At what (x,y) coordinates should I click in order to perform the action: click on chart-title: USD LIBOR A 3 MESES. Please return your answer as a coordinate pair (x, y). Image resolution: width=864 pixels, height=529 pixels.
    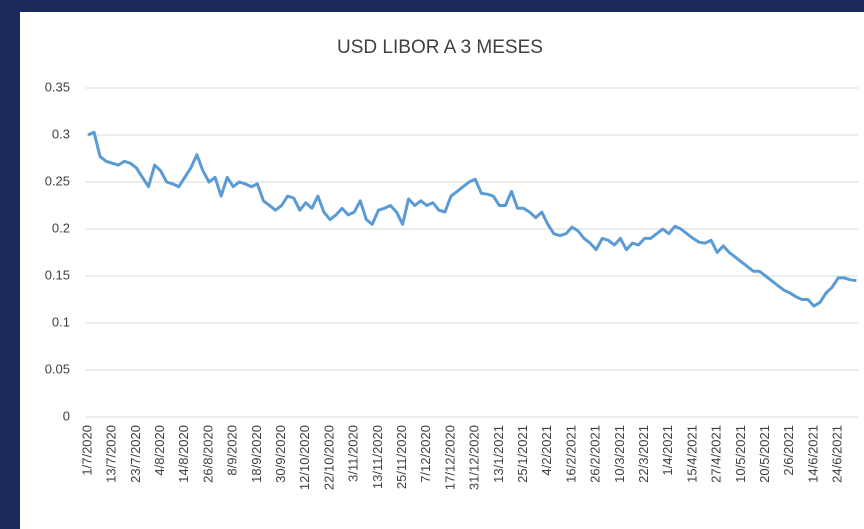
    Looking at the image, I should click on (440, 47).